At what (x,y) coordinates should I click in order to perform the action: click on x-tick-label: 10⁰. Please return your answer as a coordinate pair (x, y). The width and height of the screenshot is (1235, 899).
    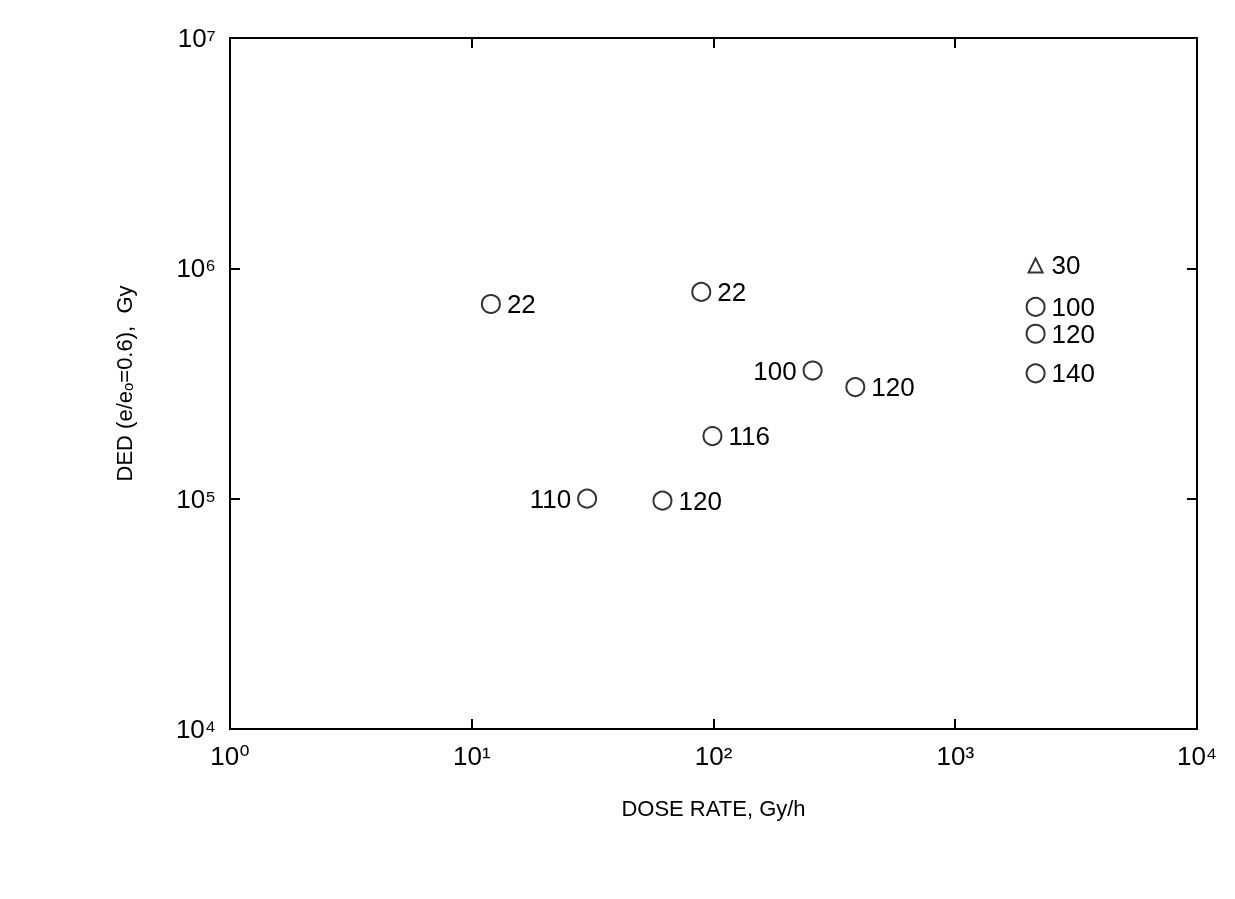
    Looking at the image, I should click on (230, 756).